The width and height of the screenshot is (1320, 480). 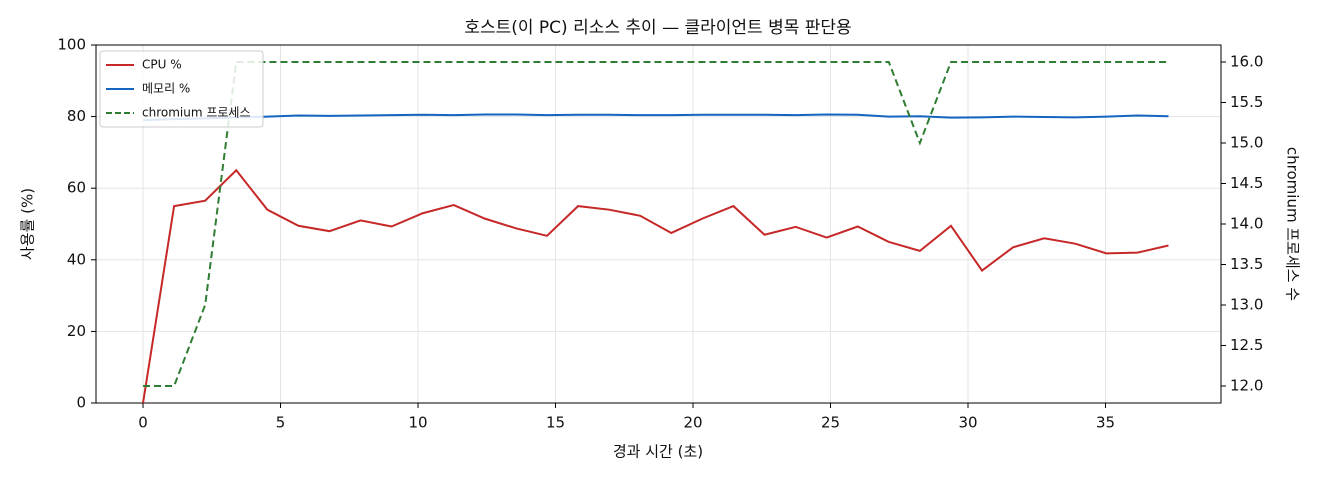 What do you see at coordinates (81, 403) in the screenshot?
I see `y-tick-label: 0` at bounding box center [81, 403].